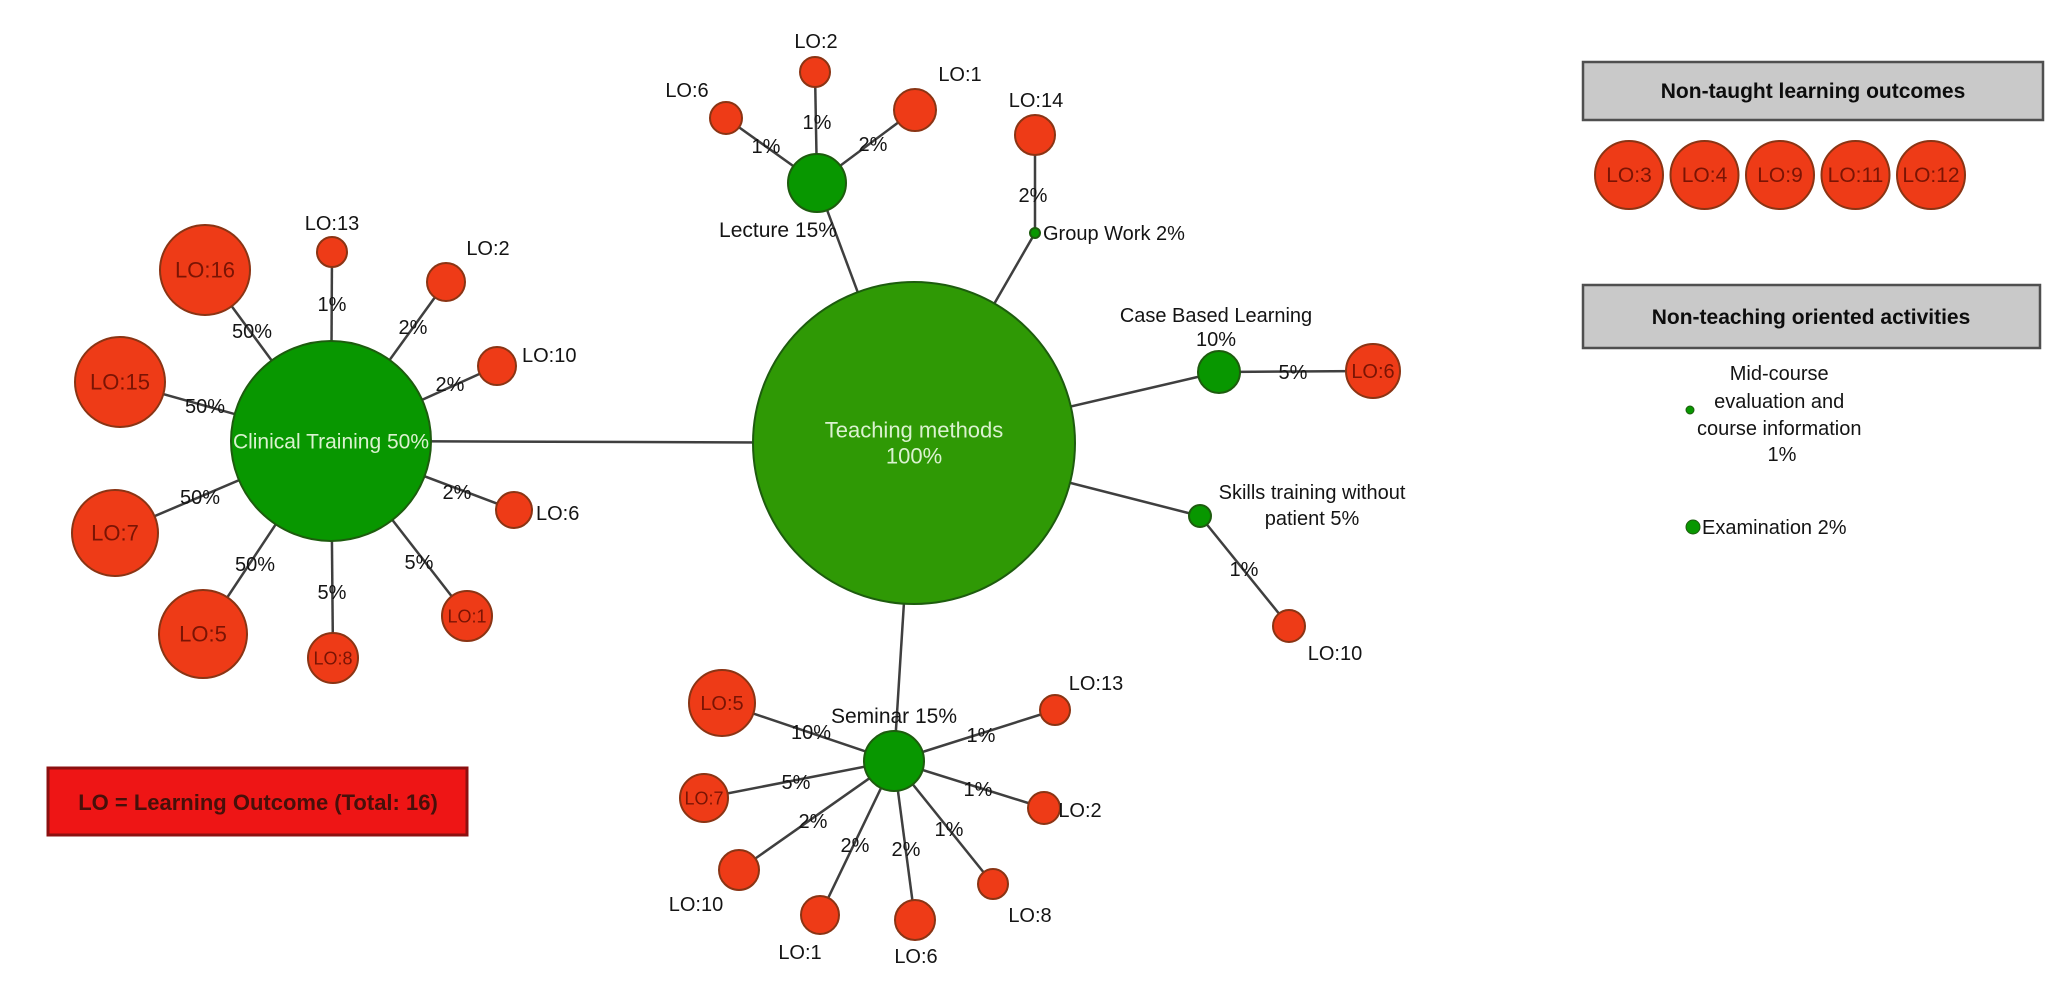  What do you see at coordinates (813, 822) in the screenshot?
I see `edge-label-seminar-se_lo10: 2%` at bounding box center [813, 822].